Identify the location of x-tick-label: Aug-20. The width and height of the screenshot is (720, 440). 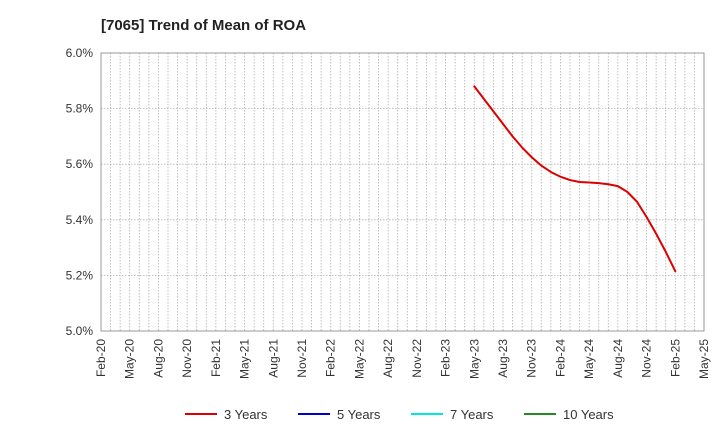
(158, 358).